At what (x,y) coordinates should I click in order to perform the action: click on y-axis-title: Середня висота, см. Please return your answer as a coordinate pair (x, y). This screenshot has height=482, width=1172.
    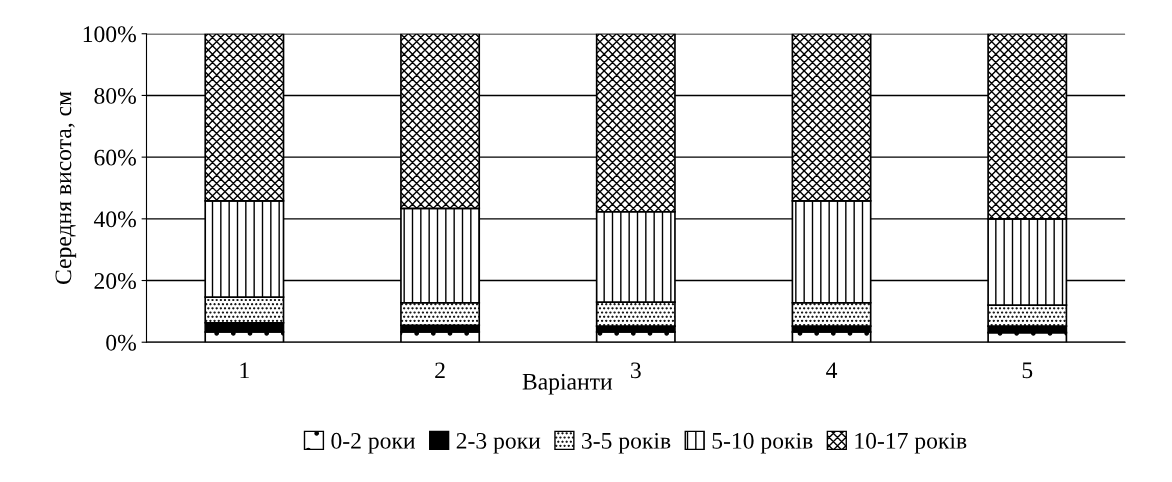
    Looking at the image, I should click on (66, 187).